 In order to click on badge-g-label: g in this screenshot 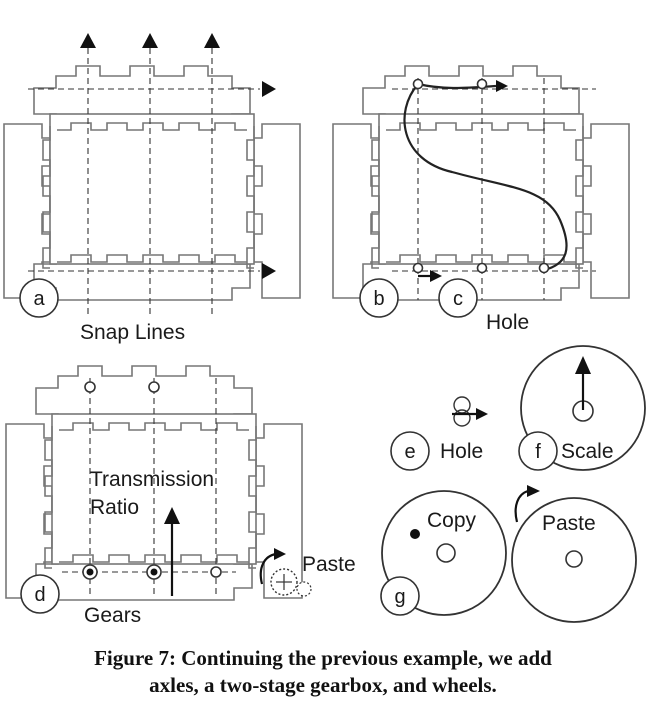, I will do `click(399, 597)`.